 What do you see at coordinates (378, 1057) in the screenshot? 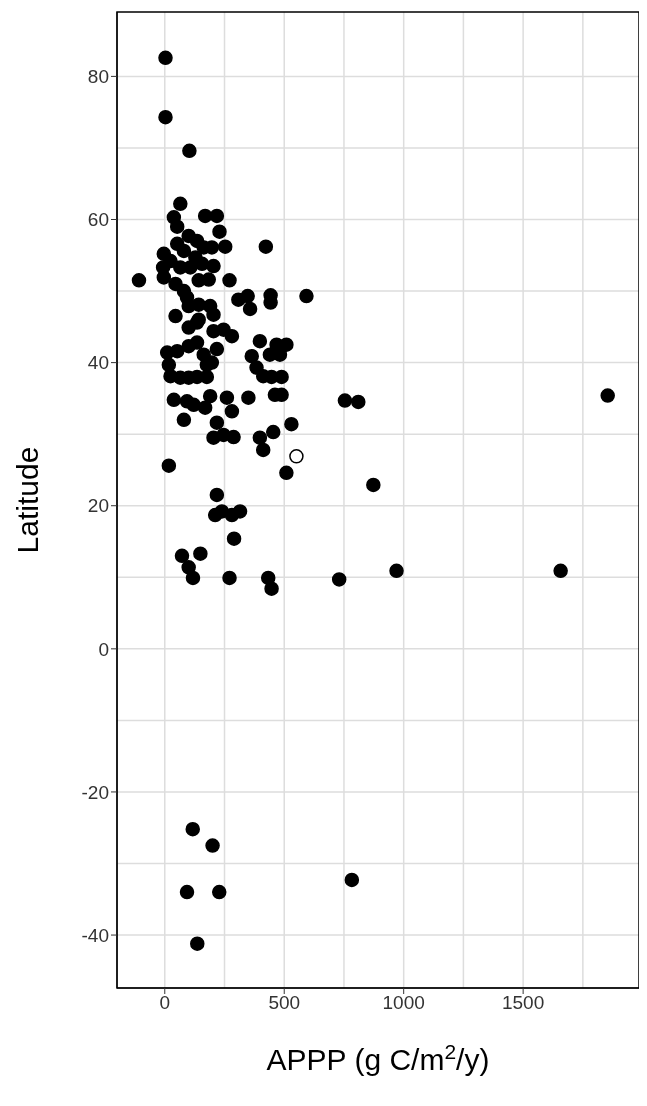
I see `x-axis-title: APPP (g C/m$^{2}$/y)` at bounding box center [378, 1057].